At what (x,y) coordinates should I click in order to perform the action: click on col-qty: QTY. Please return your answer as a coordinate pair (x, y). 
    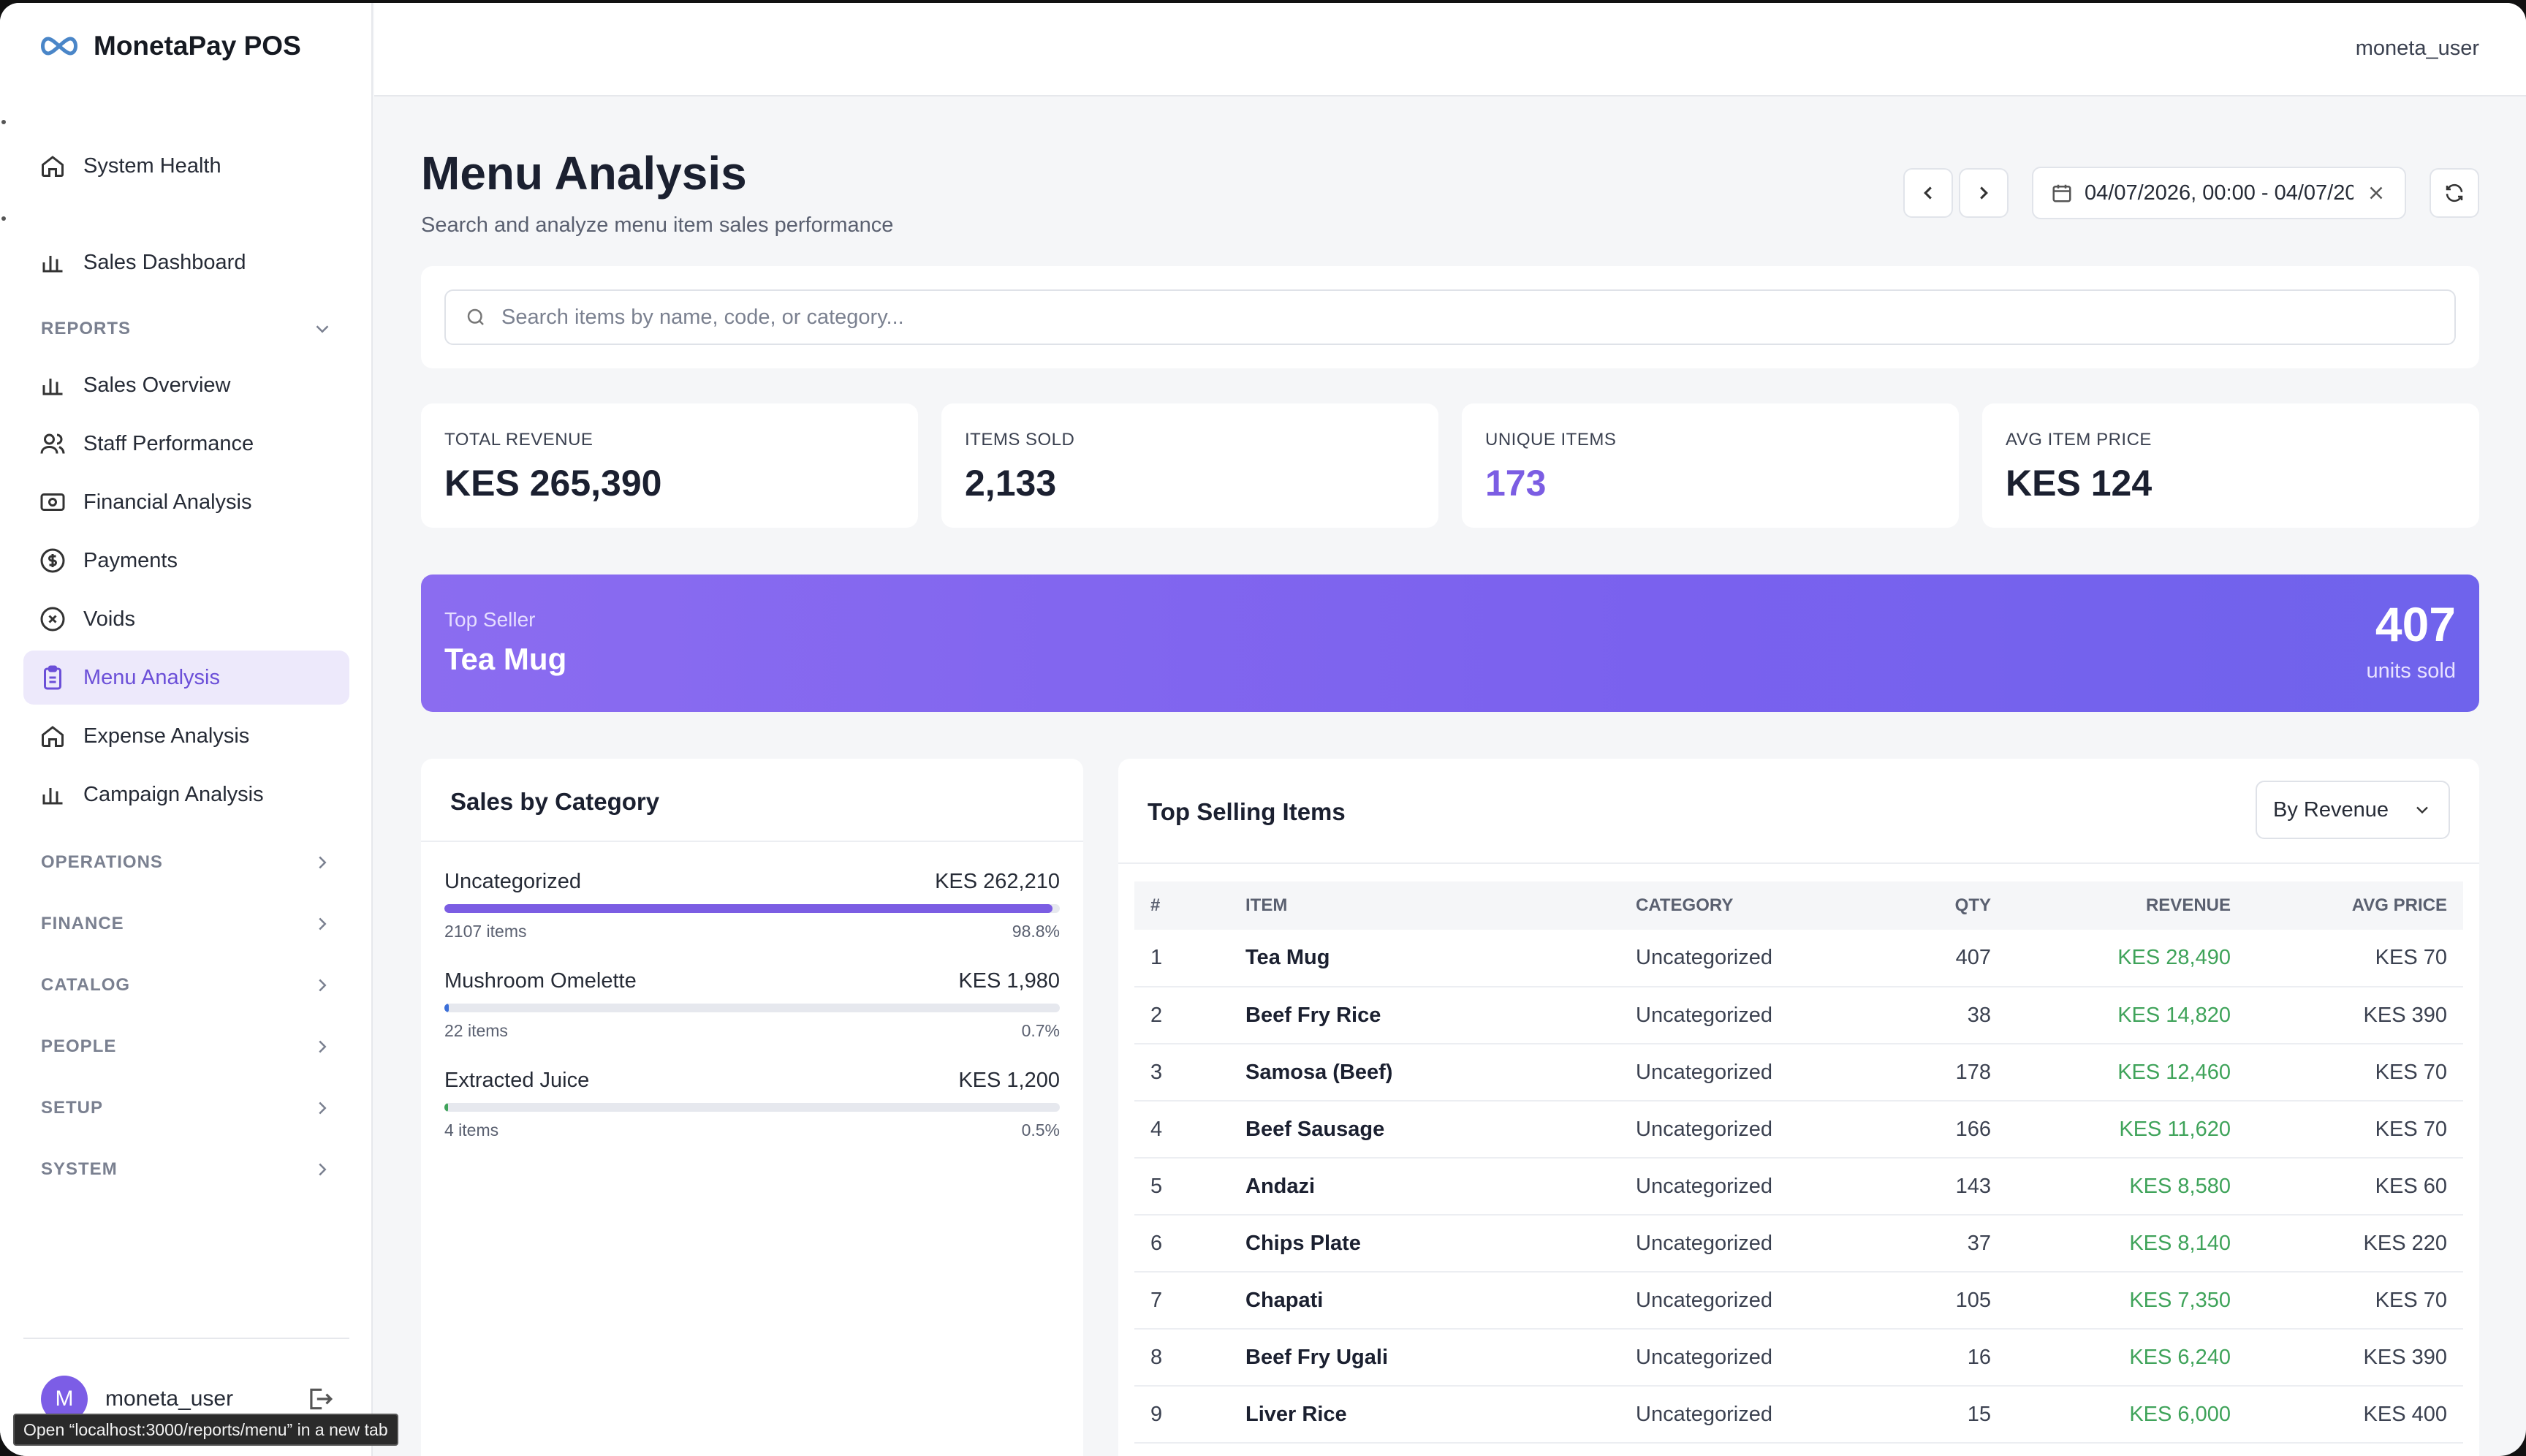
    Looking at the image, I should click on (1972, 905).